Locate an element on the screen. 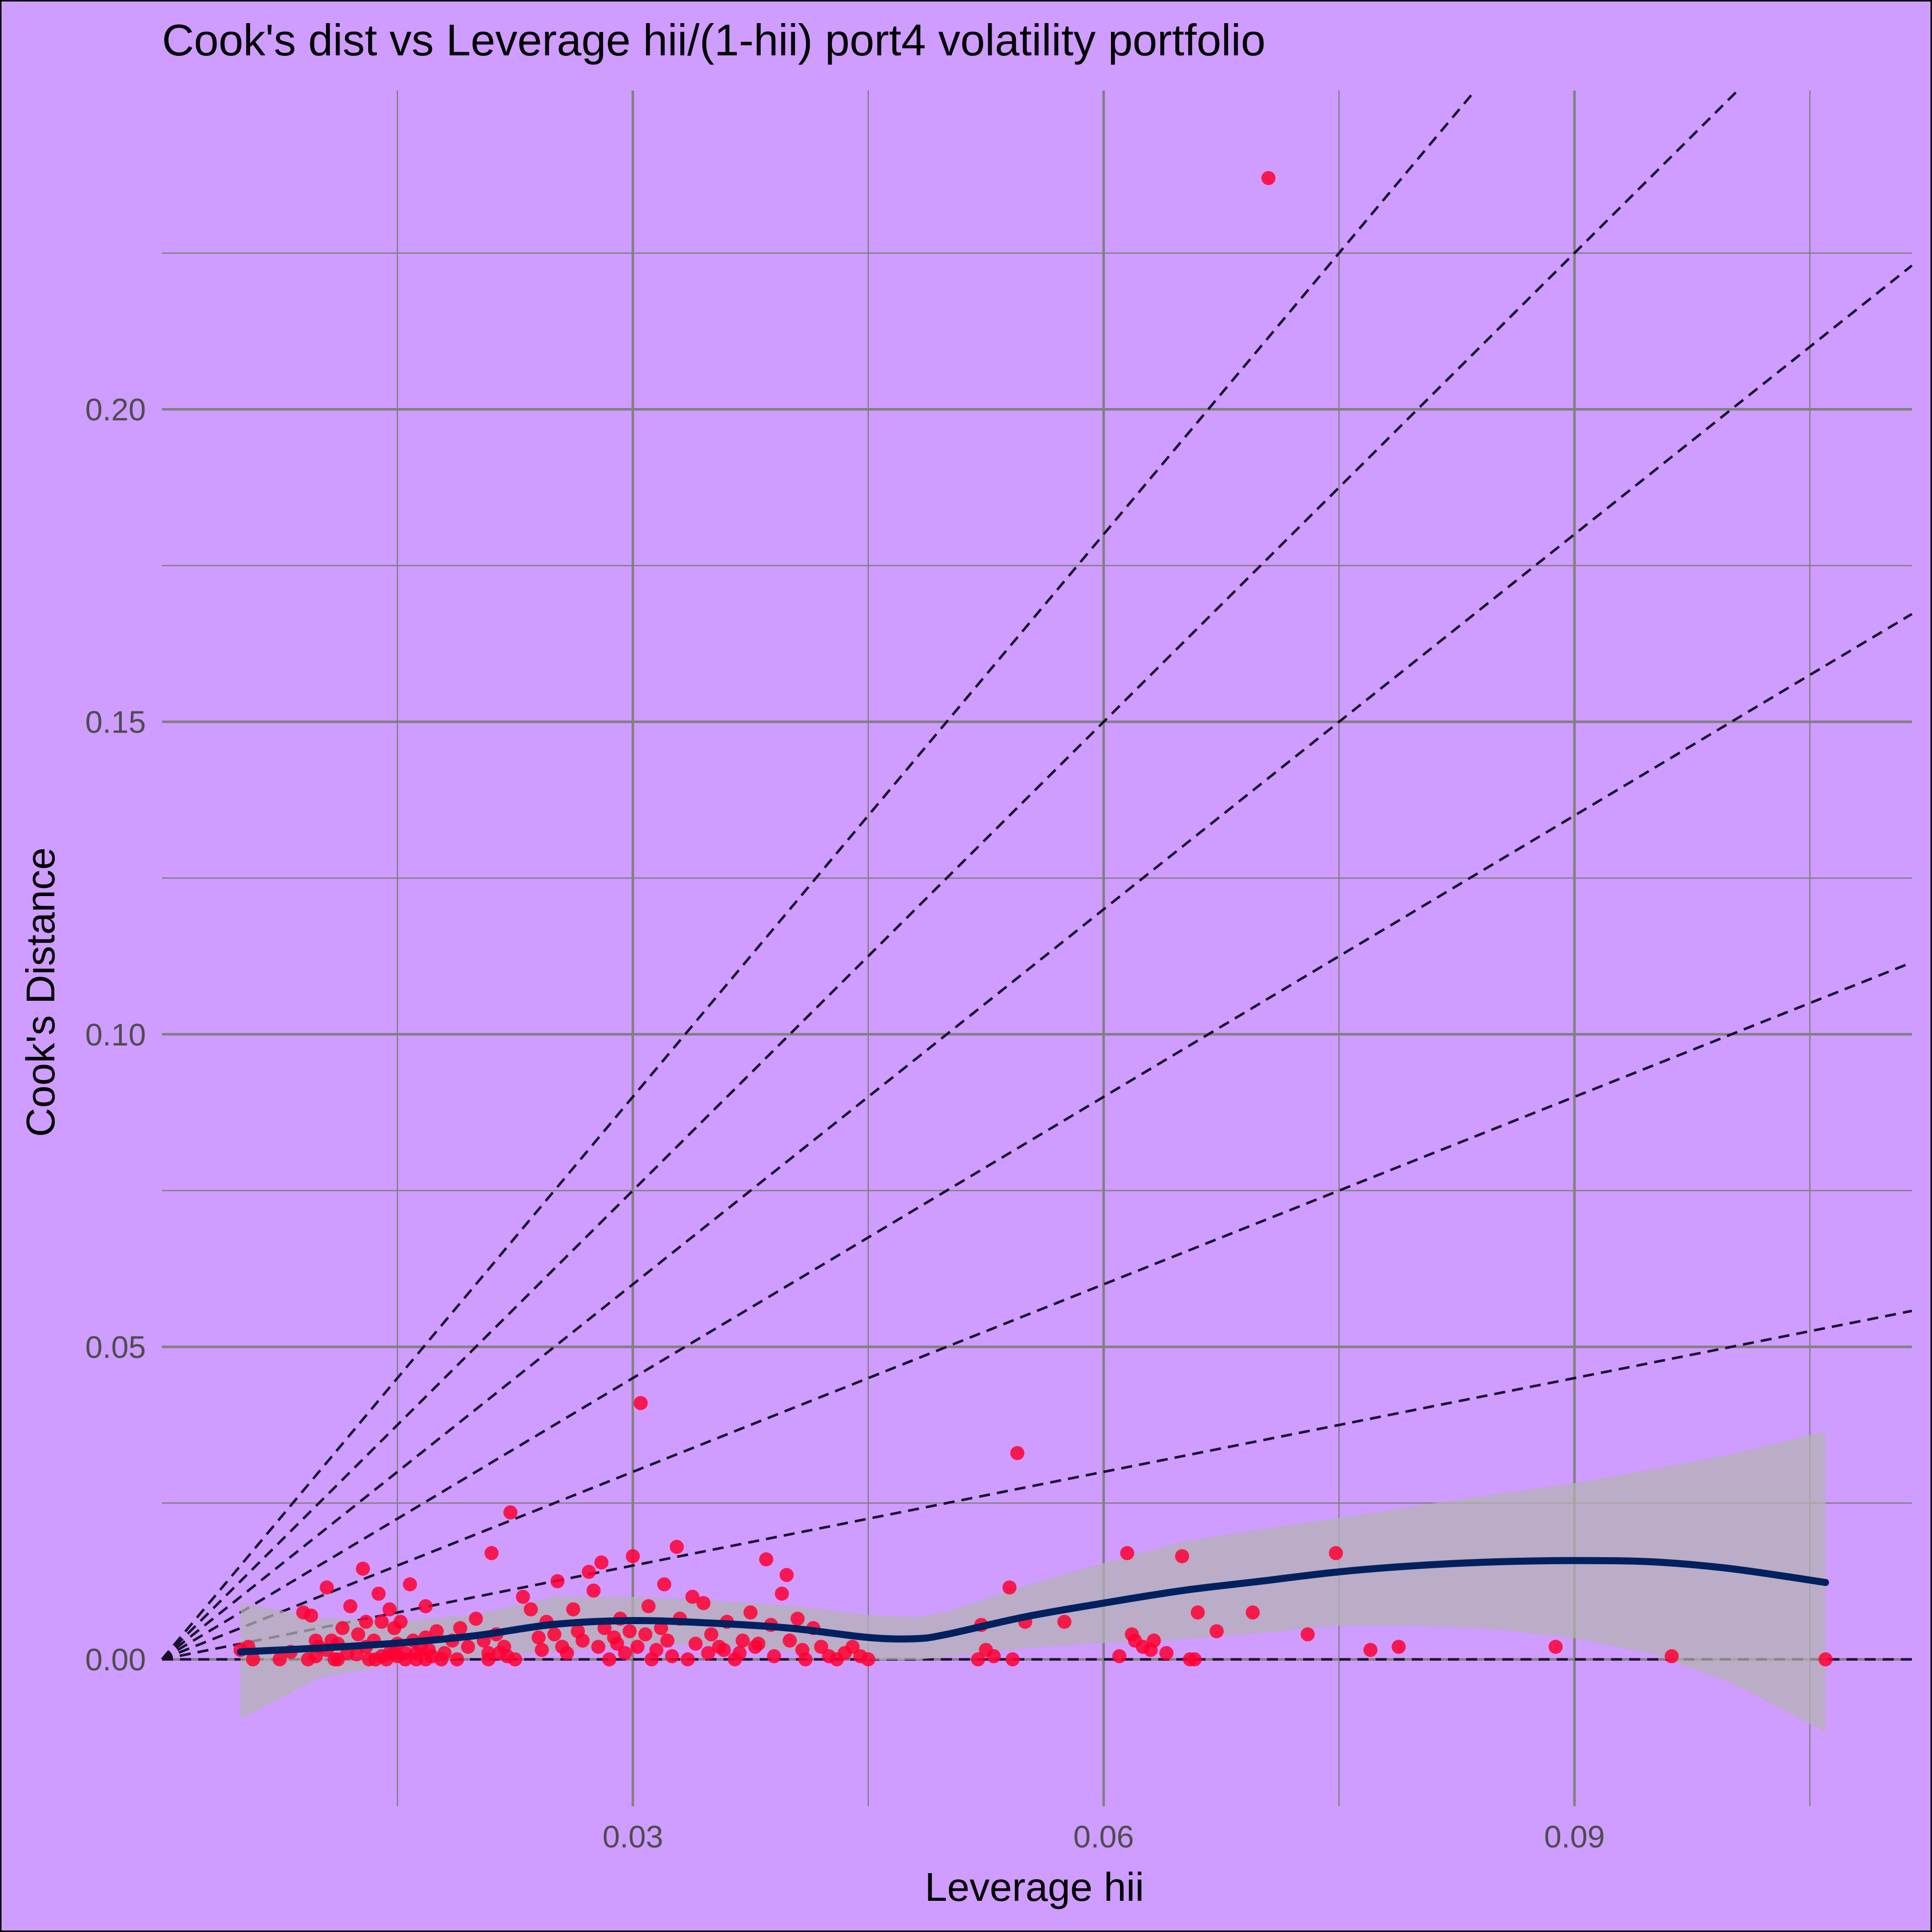  x-tick-label: 0.09 is located at coordinates (1575, 1837).